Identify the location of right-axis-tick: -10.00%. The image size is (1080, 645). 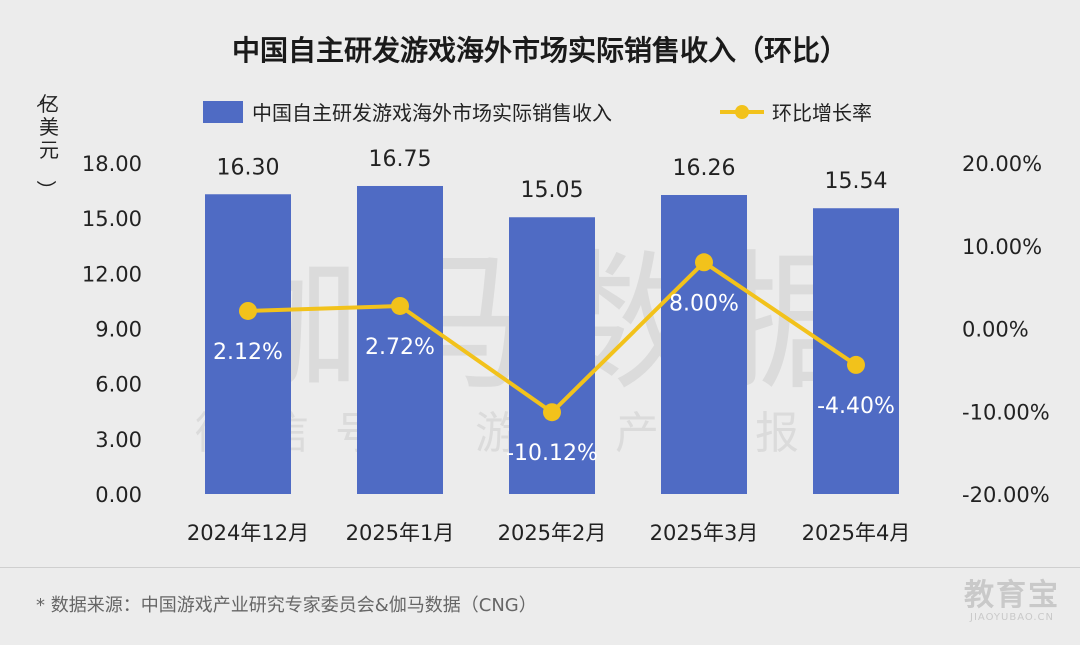
(1006, 412).